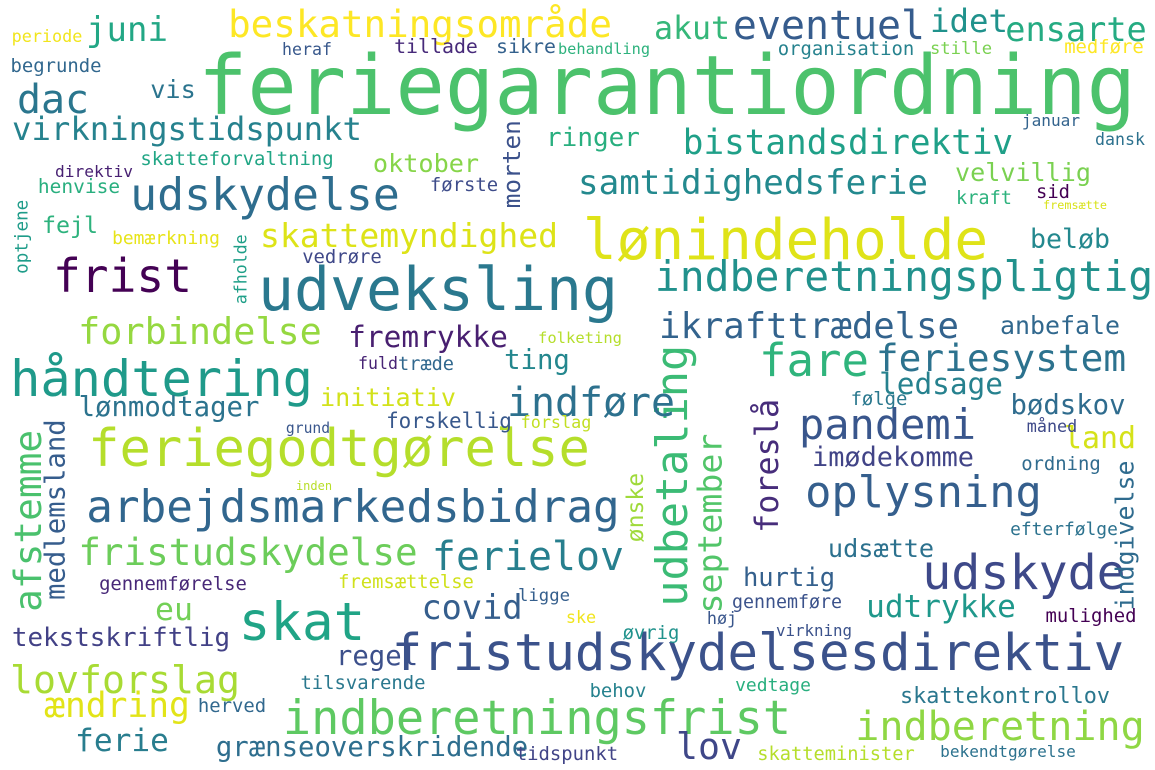 This screenshot has height=770, width=1155. What do you see at coordinates (232, 705) in the screenshot?
I see `cloud-word: herved` at bounding box center [232, 705].